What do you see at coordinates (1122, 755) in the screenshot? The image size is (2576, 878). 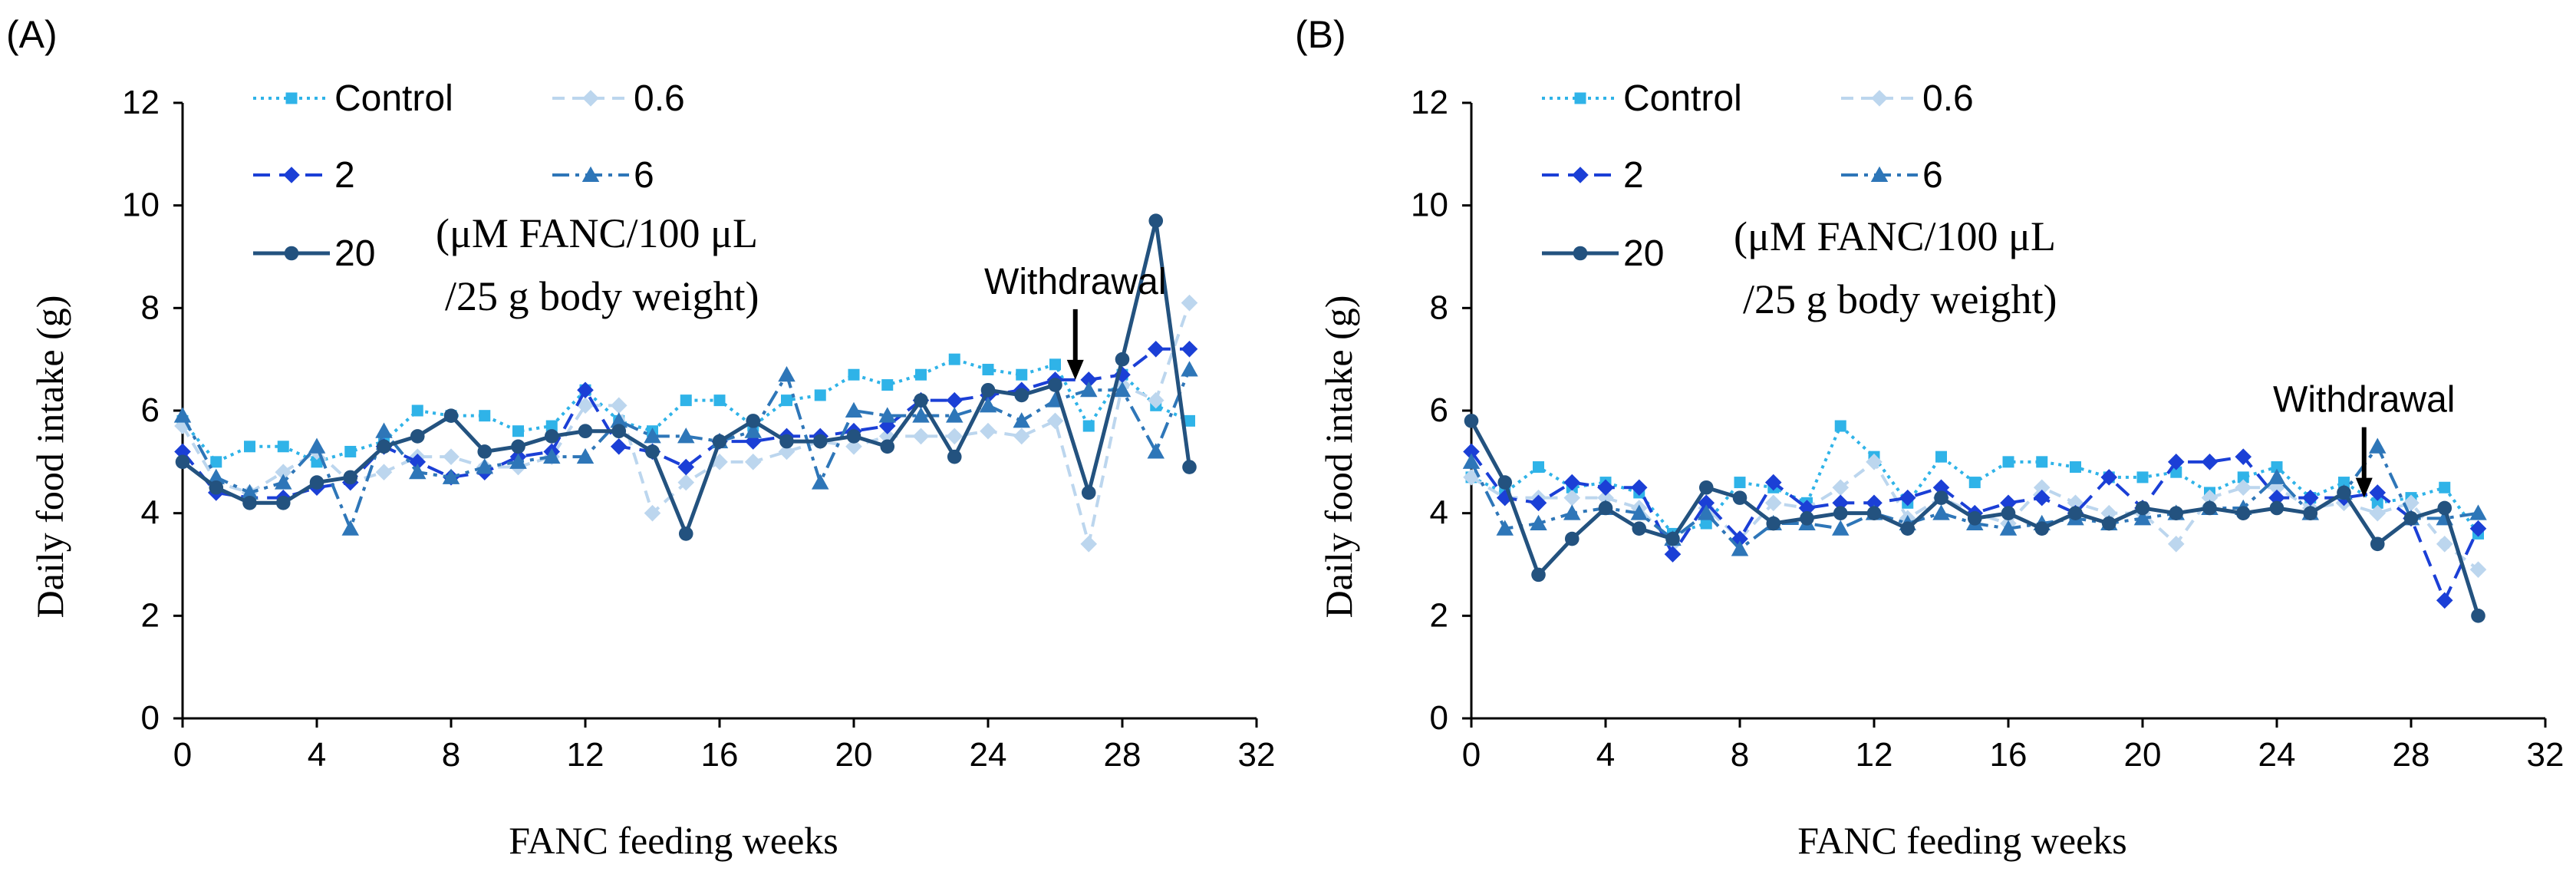 I see `x-tick-label: 28` at bounding box center [1122, 755].